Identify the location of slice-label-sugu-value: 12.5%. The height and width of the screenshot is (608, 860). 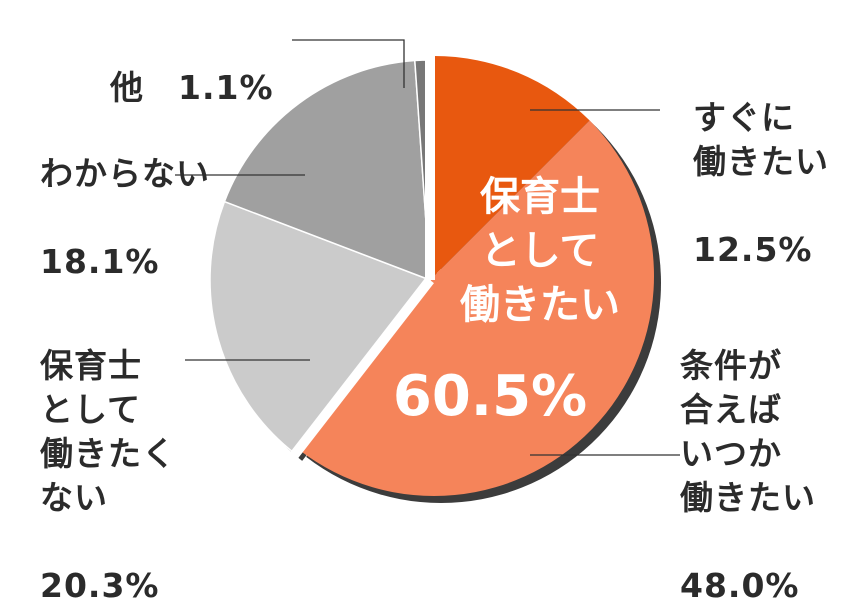
(753, 249).